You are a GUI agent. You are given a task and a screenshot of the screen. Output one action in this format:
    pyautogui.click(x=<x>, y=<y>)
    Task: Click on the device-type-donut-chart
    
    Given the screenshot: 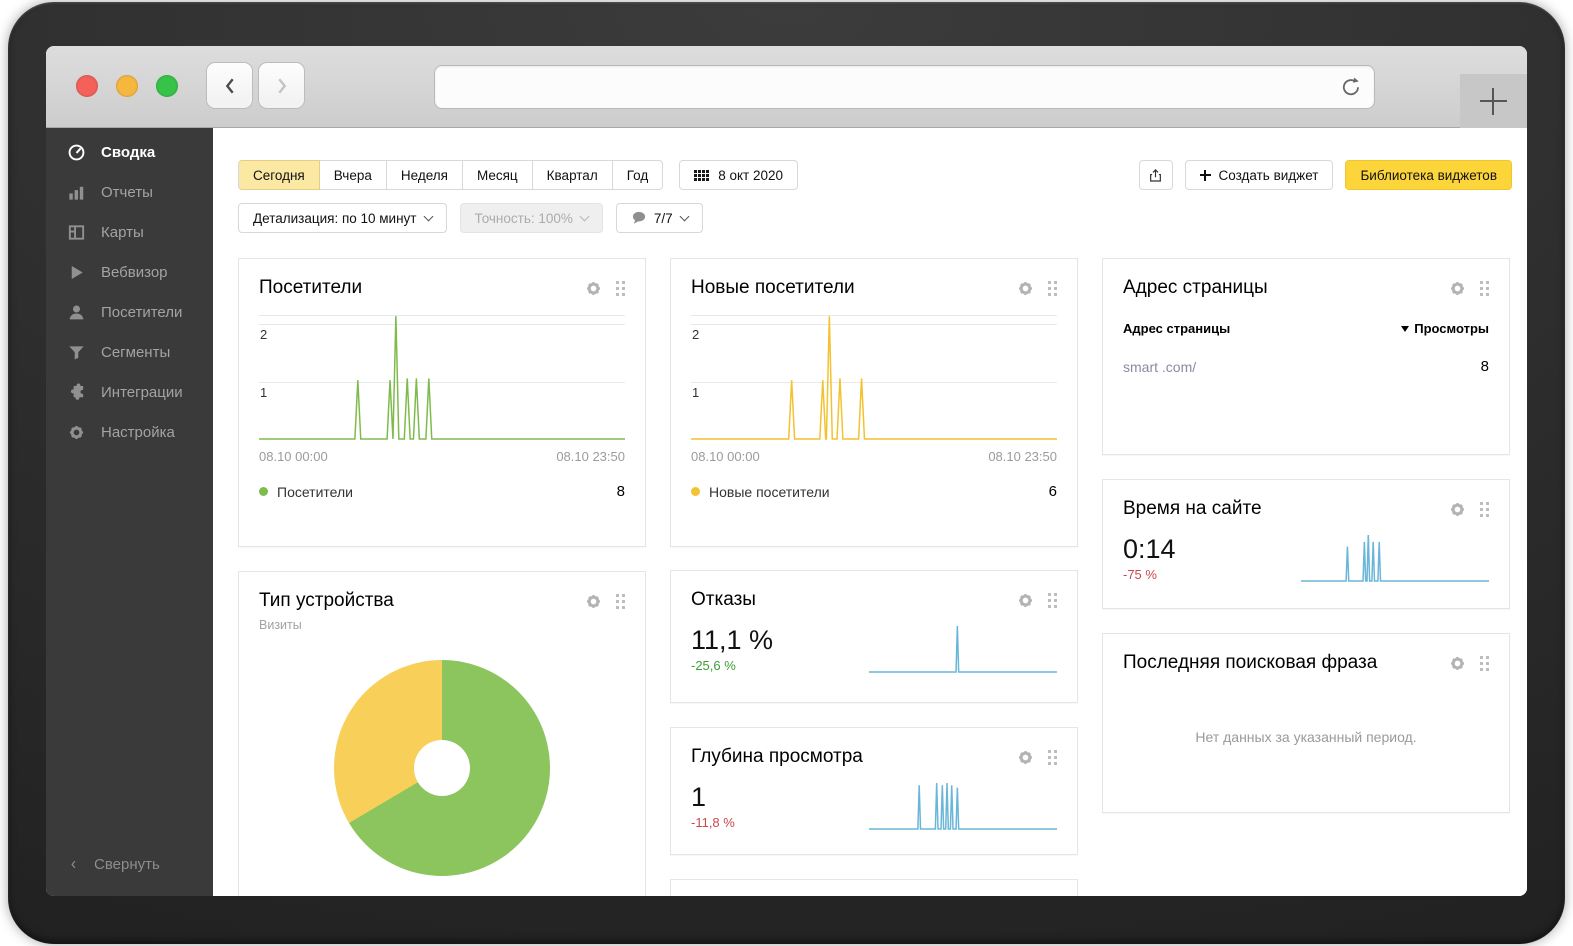 What is the action you would take?
    pyautogui.click(x=442, y=768)
    